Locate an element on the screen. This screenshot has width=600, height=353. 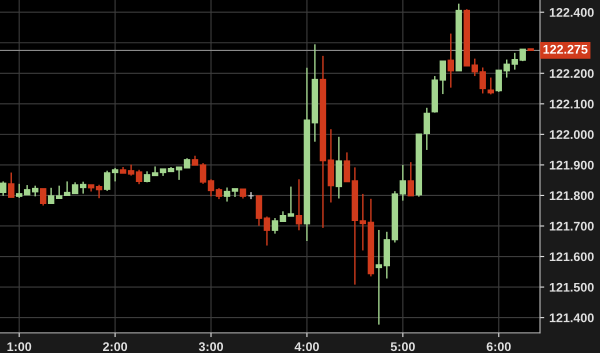
y-tick-label: 122.100 is located at coordinates (572, 104).